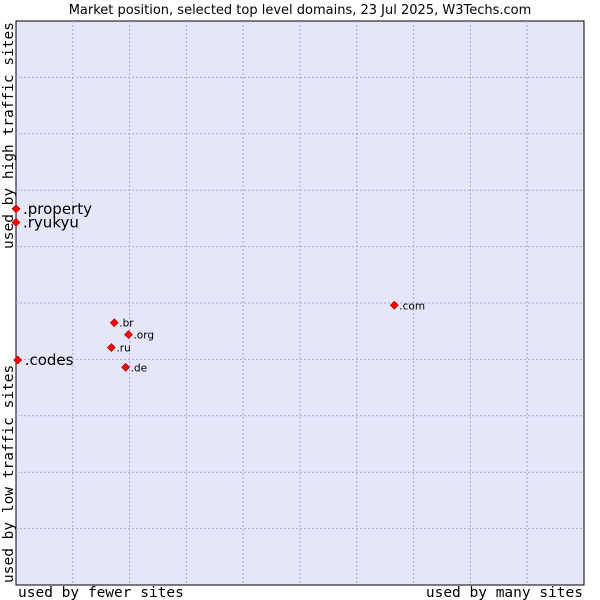 This screenshot has height=600, width=600. What do you see at coordinates (16, 209) in the screenshot?
I see `data-point-marker-property` at bounding box center [16, 209].